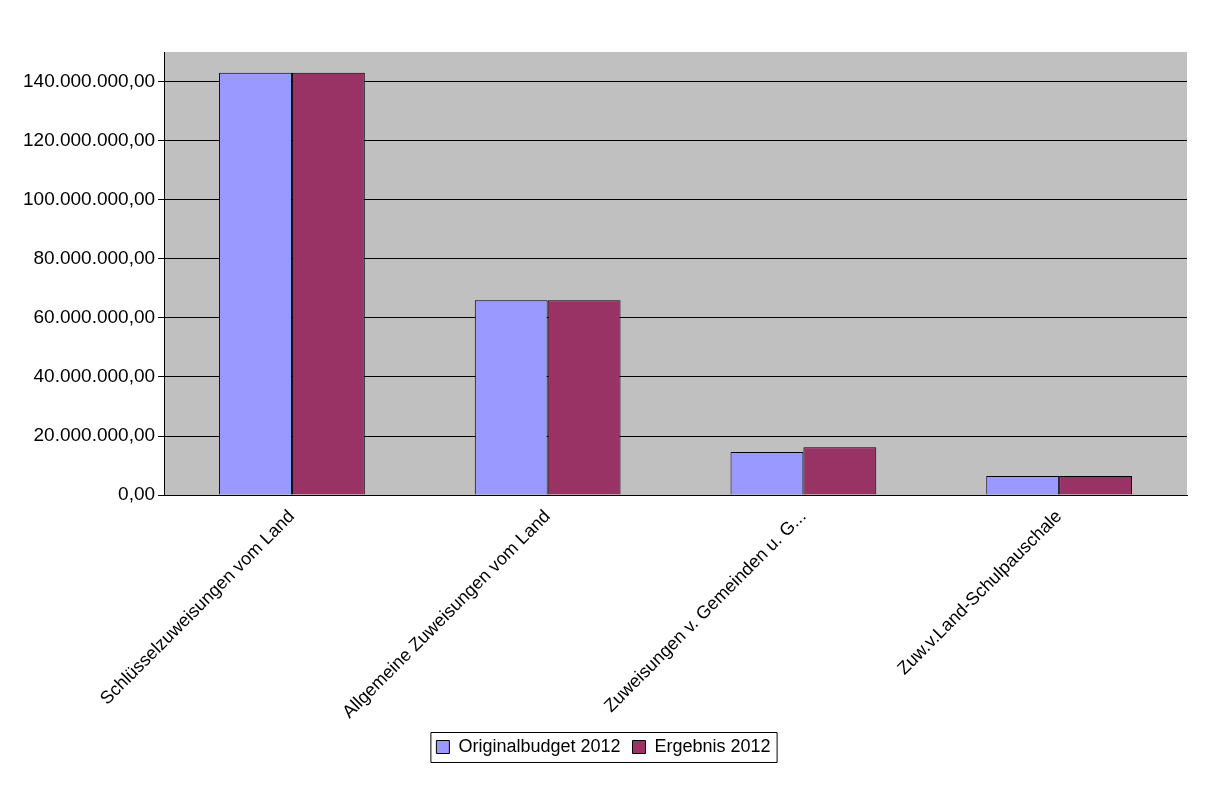 The image size is (1207, 786). Describe the element at coordinates (137, 494) in the screenshot. I see `y-tick-label: 0,00` at that location.